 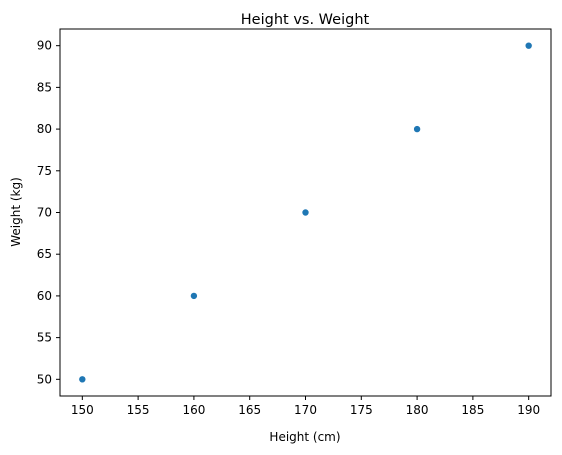 I want to click on x-axis-label: Height (cm), so click(x=304, y=437).